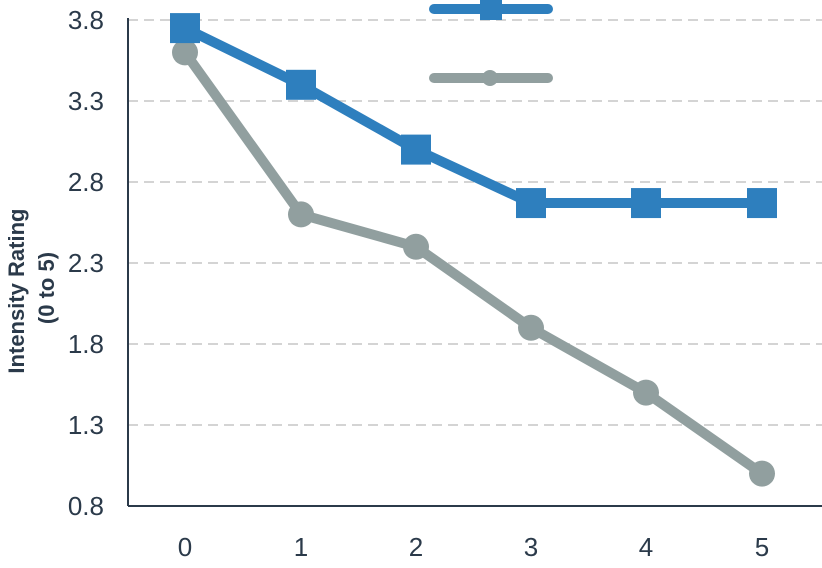 The image size is (822, 568). I want to click on x-tick-label-4: 4, so click(646, 547).